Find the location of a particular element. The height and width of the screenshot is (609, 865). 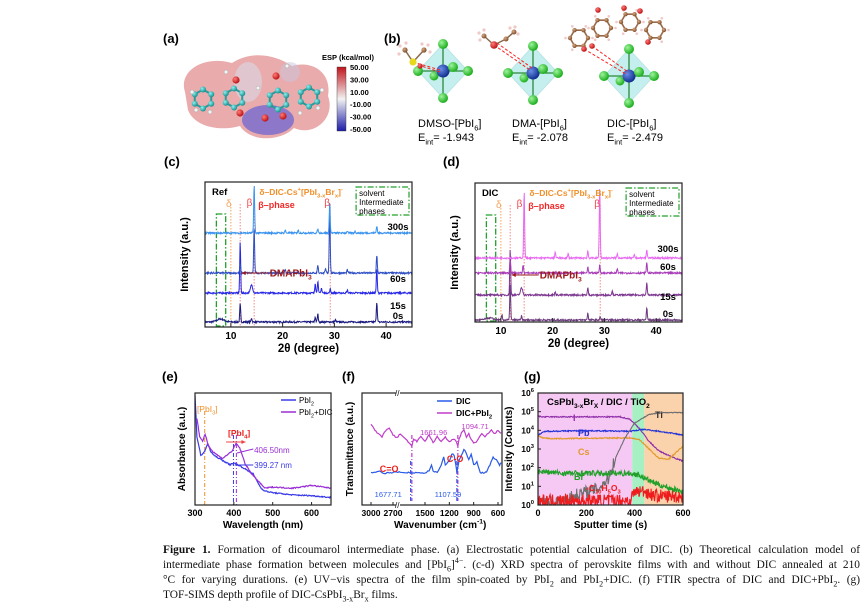

panel-label: (g) is located at coordinates (532, 376).